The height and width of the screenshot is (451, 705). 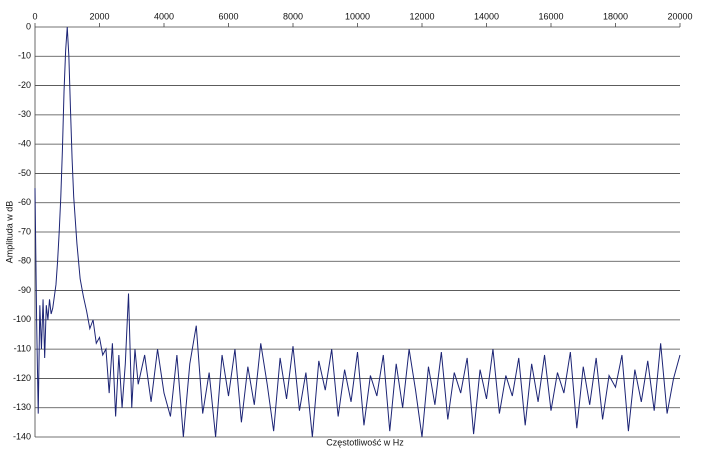 I want to click on x-tick-label: 16000, so click(x=550, y=16).